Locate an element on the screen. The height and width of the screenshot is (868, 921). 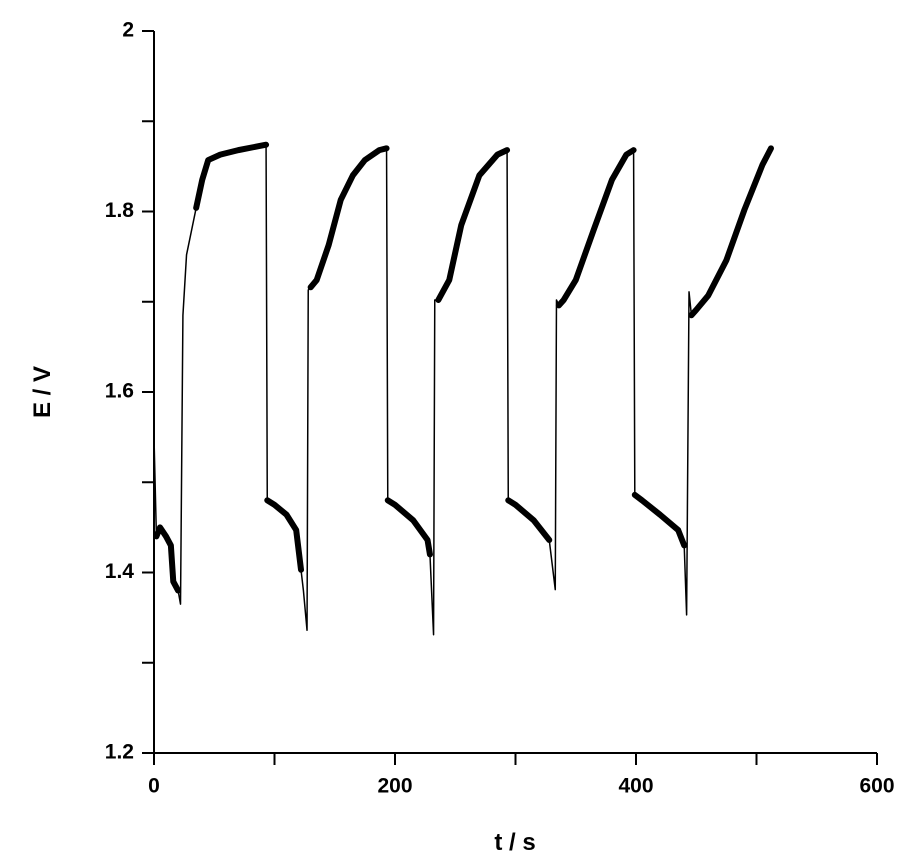
y-tick-label: 1.8 is located at coordinates (120, 210).